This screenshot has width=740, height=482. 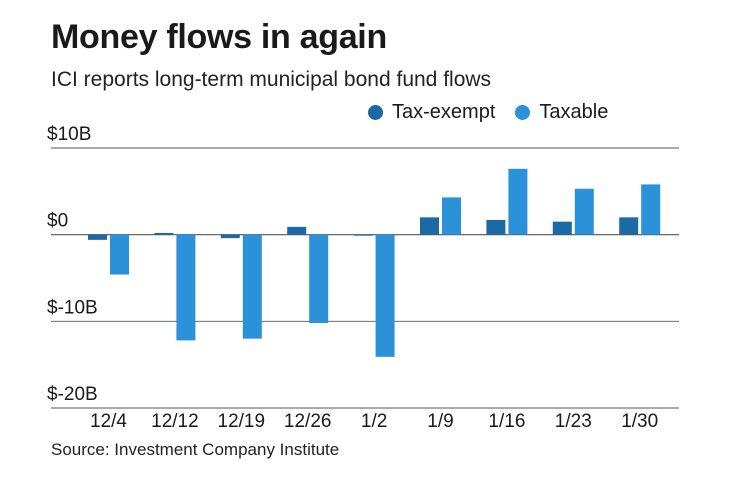 I want to click on x-tick-label: 1/23, so click(x=573, y=421).